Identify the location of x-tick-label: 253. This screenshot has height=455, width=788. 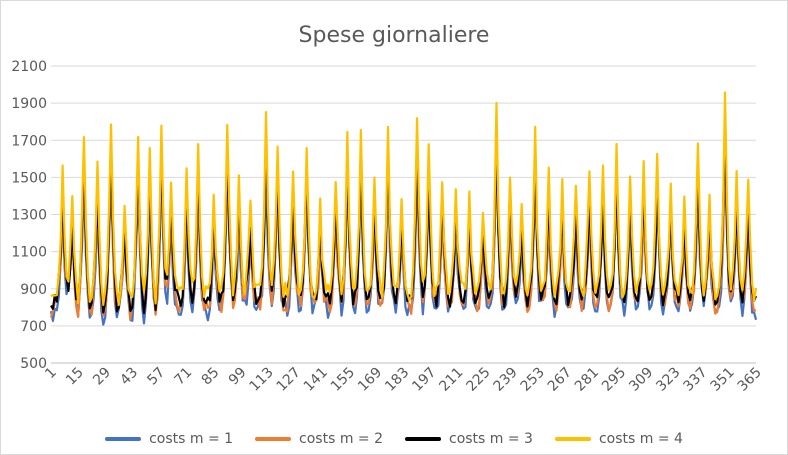
(533, 380).